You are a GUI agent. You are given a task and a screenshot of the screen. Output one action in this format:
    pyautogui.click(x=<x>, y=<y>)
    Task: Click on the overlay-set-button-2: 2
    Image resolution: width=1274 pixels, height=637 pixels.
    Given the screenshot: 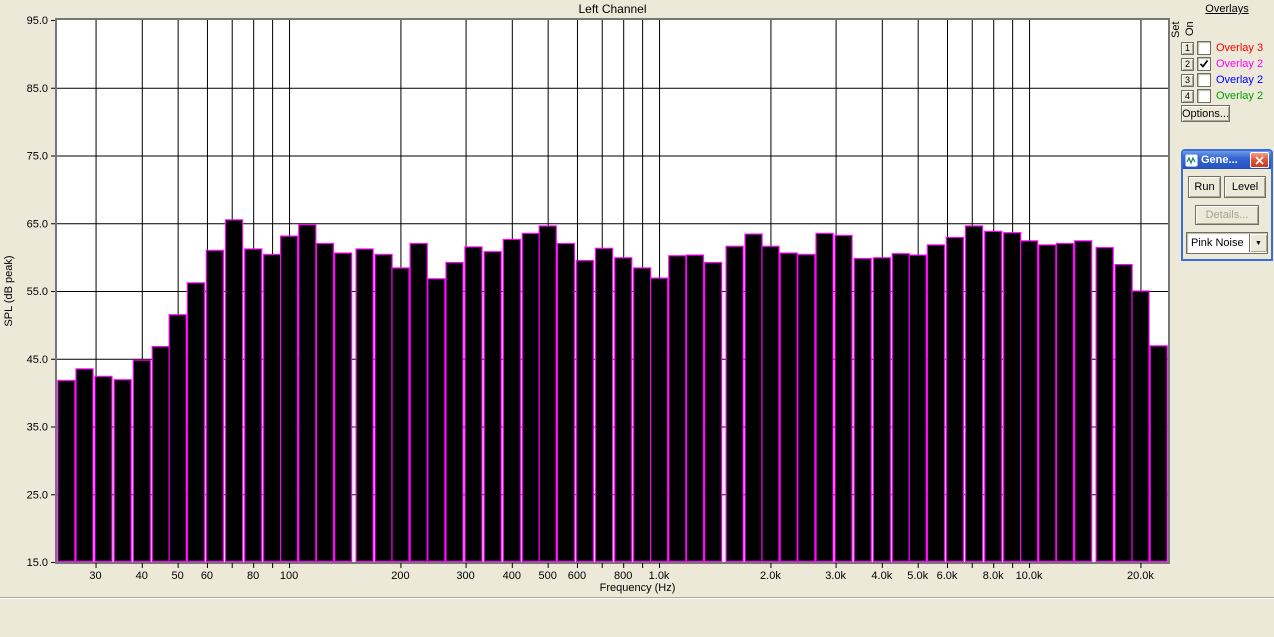 What is the action you would take?
    pyautogui.click(x=1187, y=64)
    